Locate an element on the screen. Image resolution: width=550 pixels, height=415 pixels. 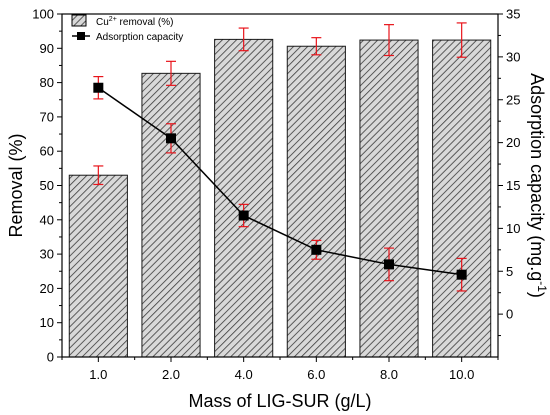
legend-swatch-removal is located at coordinates (79, 20).